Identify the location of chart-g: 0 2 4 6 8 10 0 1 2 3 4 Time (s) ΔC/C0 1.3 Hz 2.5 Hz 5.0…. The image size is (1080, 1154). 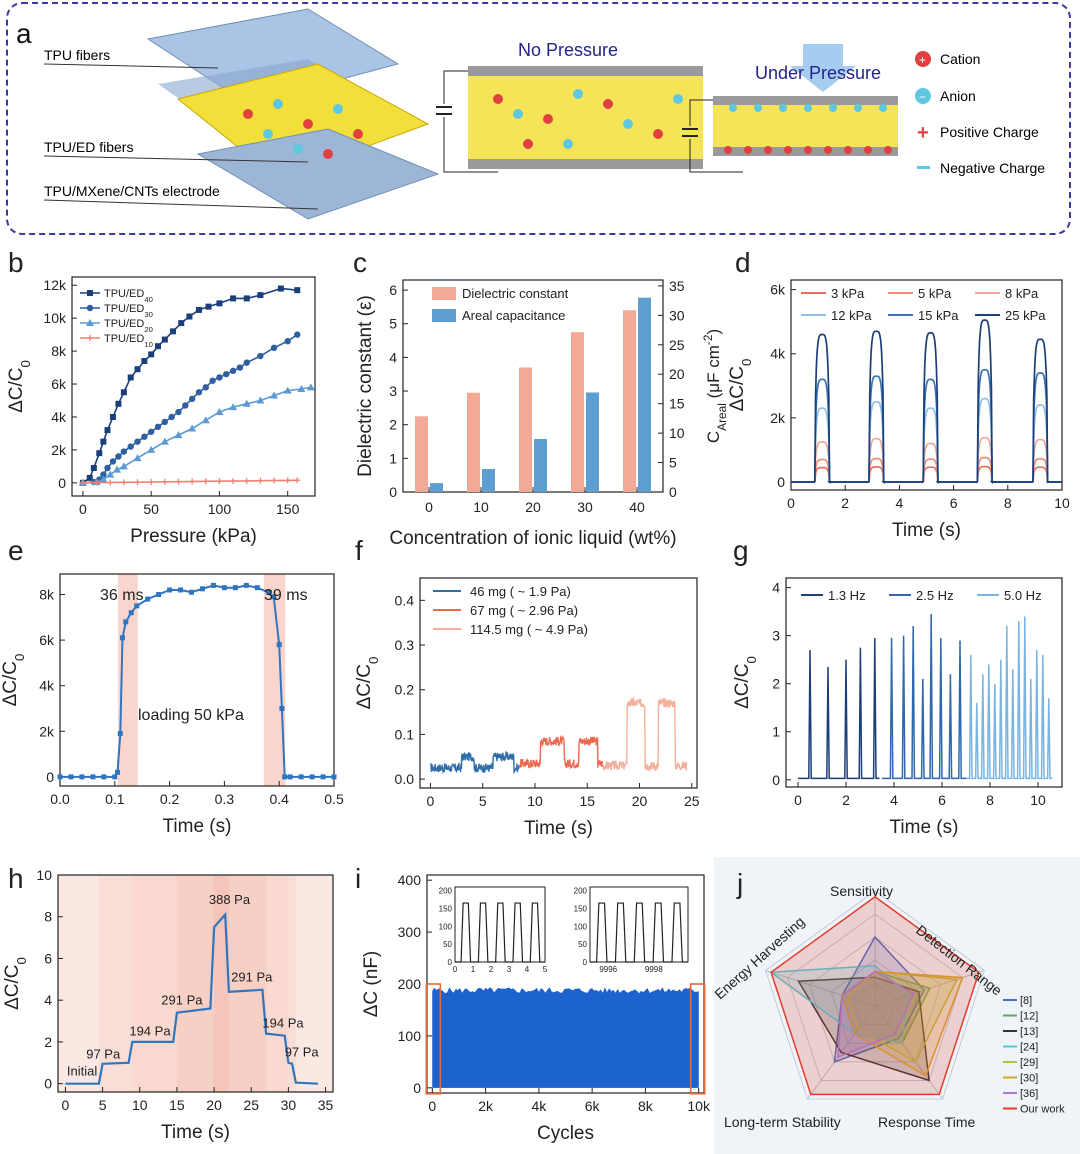
(897, 707).